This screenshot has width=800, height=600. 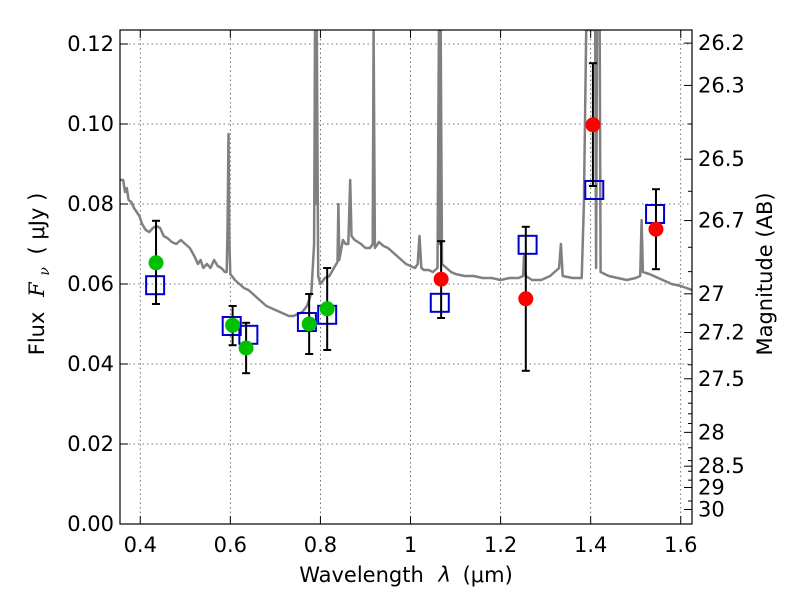 What do you see at coordinates (711, 432) in the screenshot?
I see `mag-tick-label: 28` at bounding box center [711, 432].